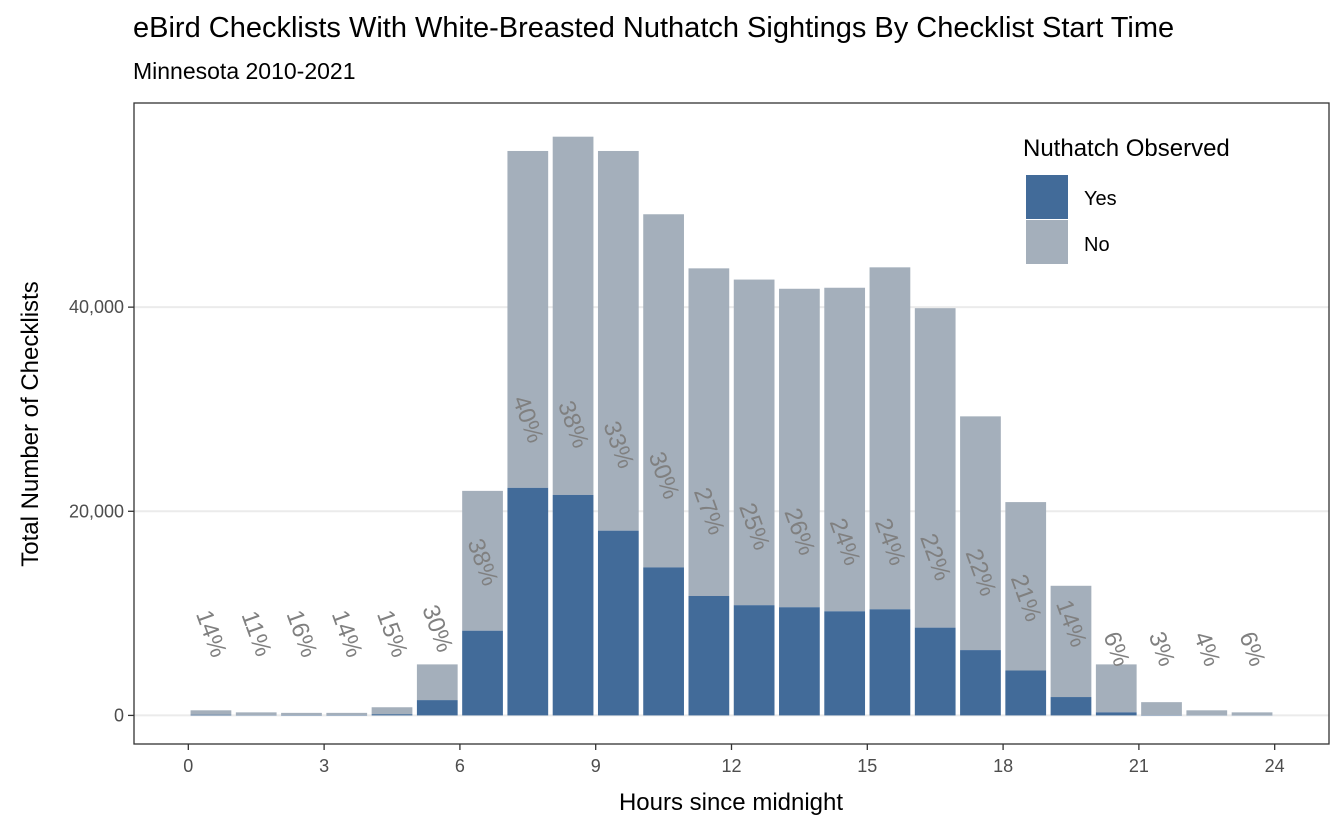  What do you see at coordinates (96, 511) in the screenshot?
I see `y-tick-label-1: 20,000` at bounding box center [96, 511].